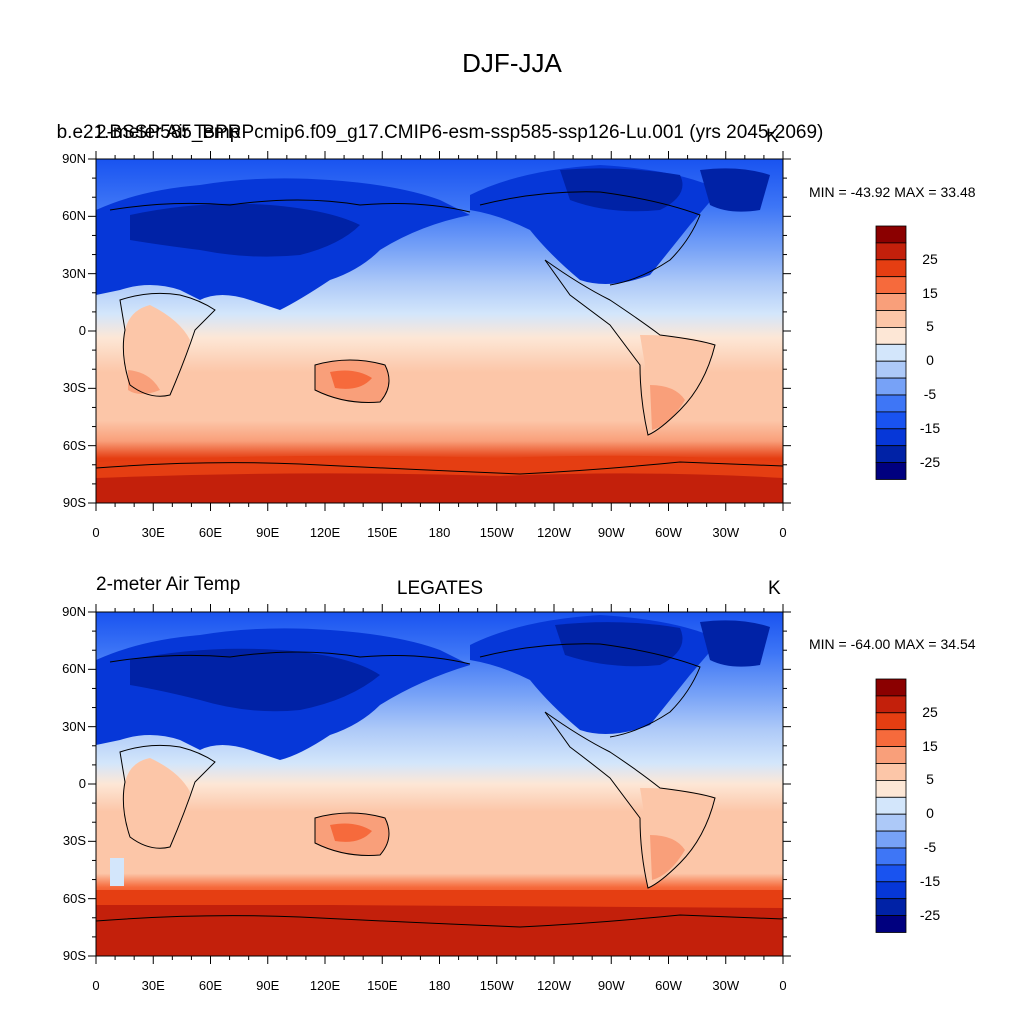 The width and height of the screenshot is (1024, 1024). What do you see at coordinates (168, 584) in the screenshot?
I see `bottom-left-label: 2-meter Air Temp` at bounding box center [168, 584].